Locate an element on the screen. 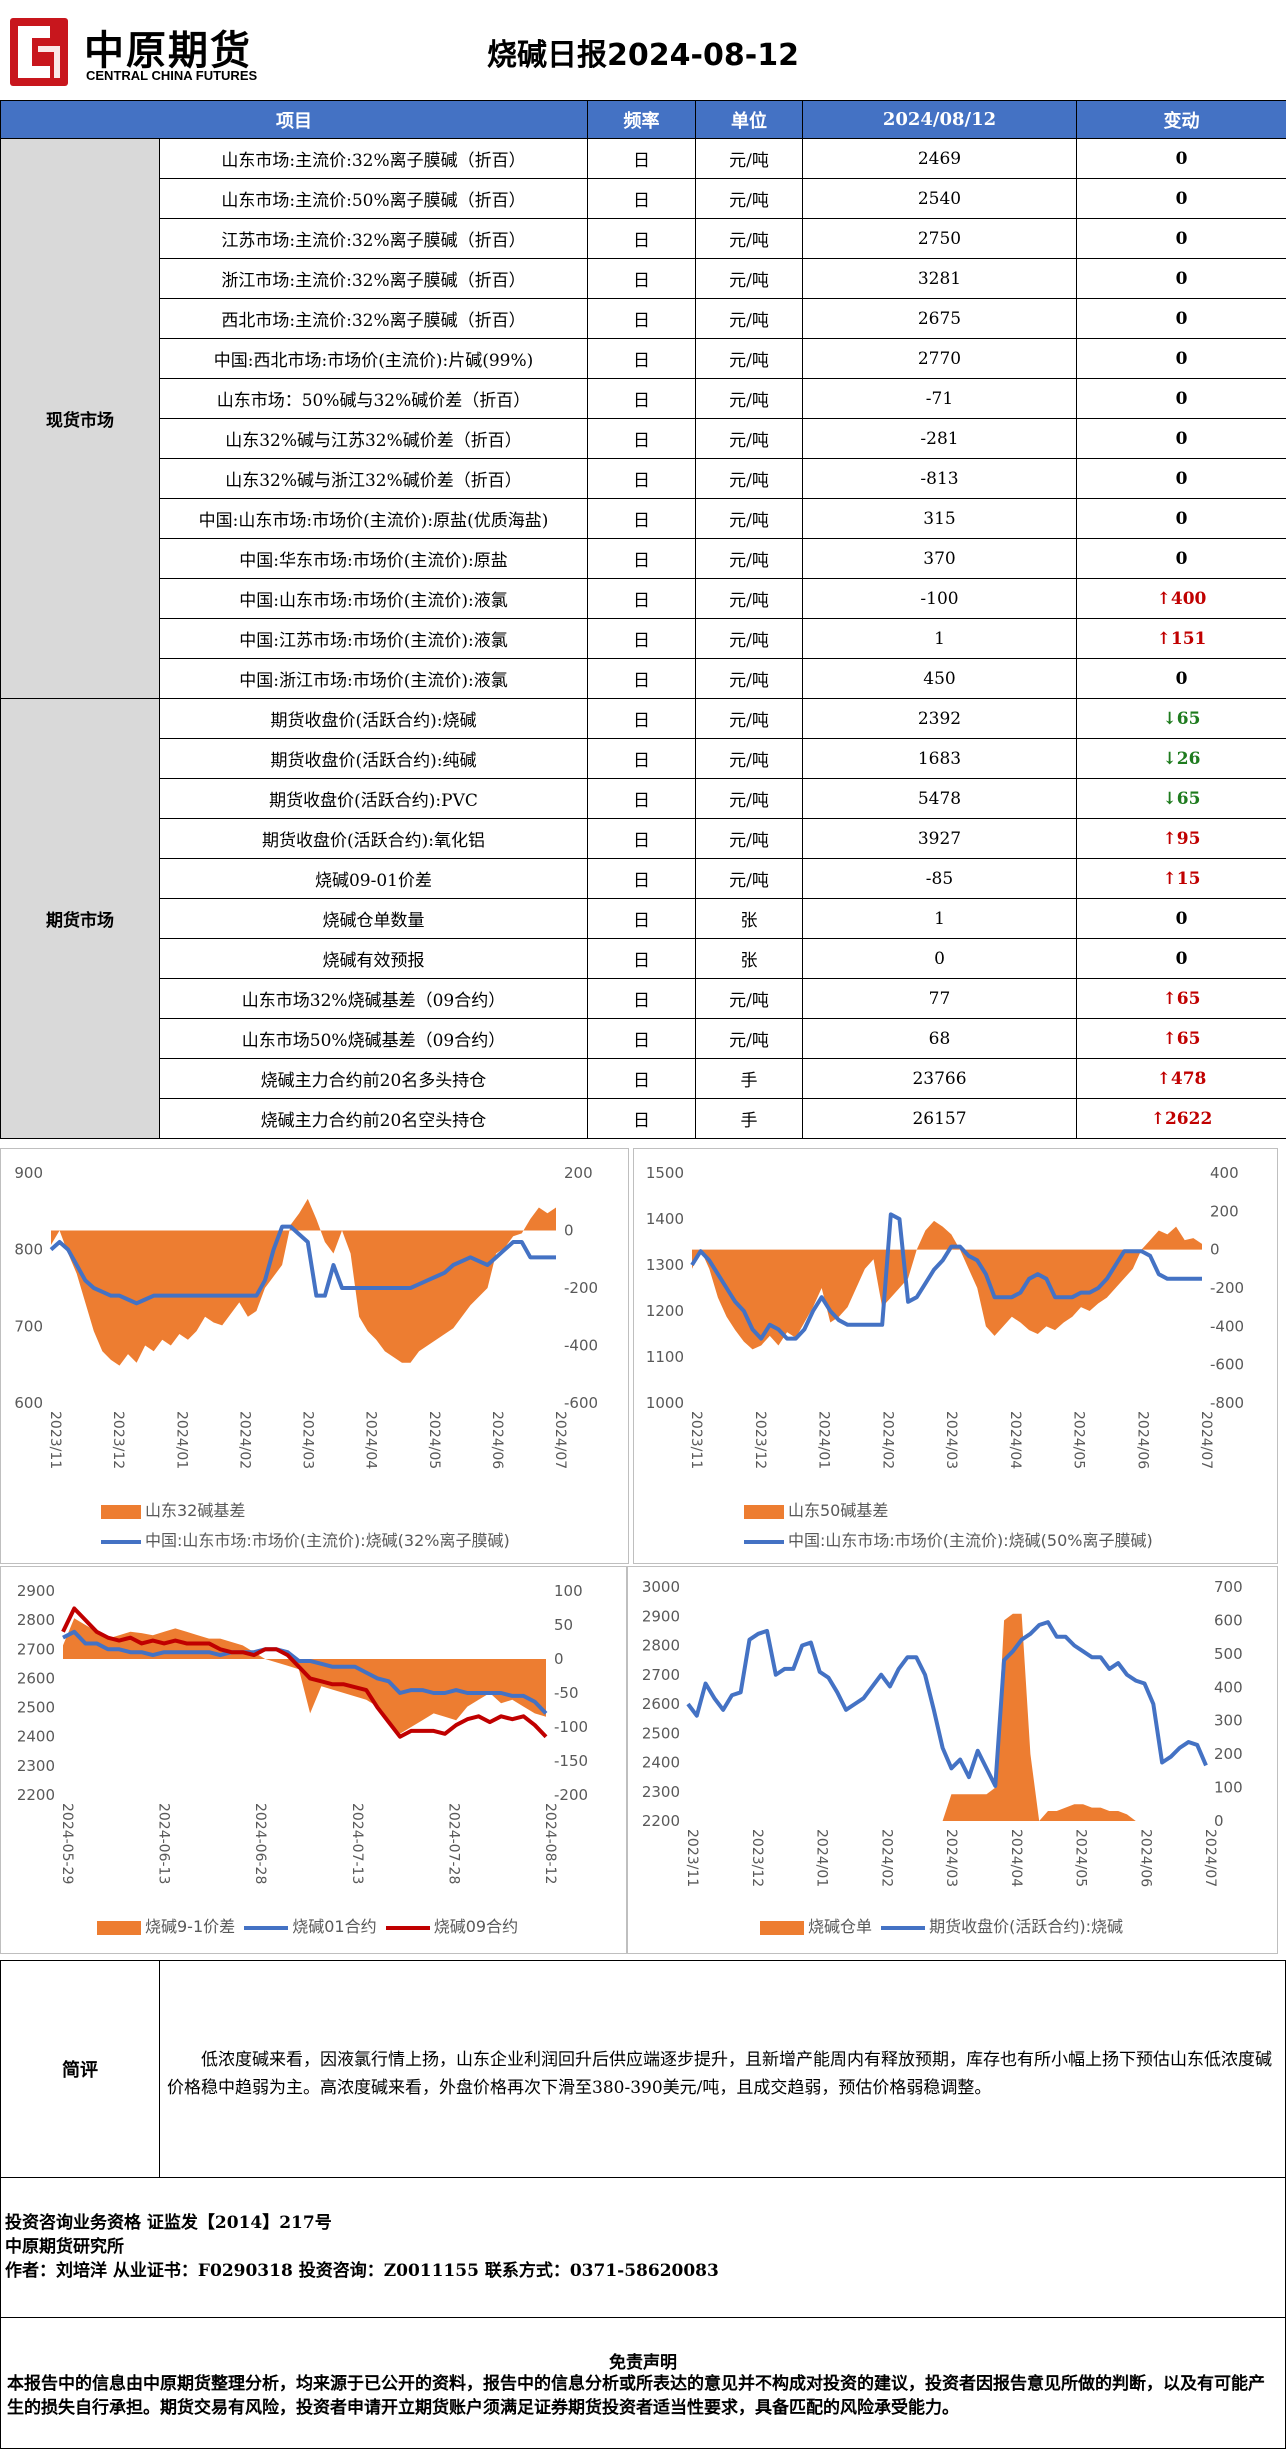 This screenshot has width=1286, height=2449. y-right-tick-label: 700 is located at coordinates (1228, 1587).